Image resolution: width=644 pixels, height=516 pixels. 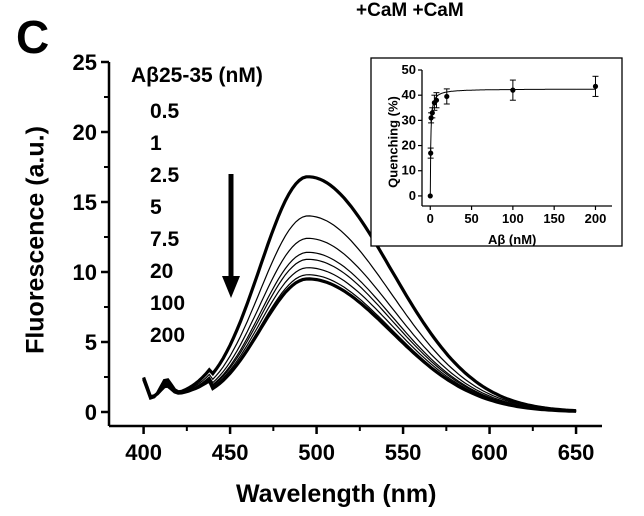 What do you see at coordinates (91, 412) in the screenshot?
I see `y-tick-label: 0` at bounding box center [91, 412].